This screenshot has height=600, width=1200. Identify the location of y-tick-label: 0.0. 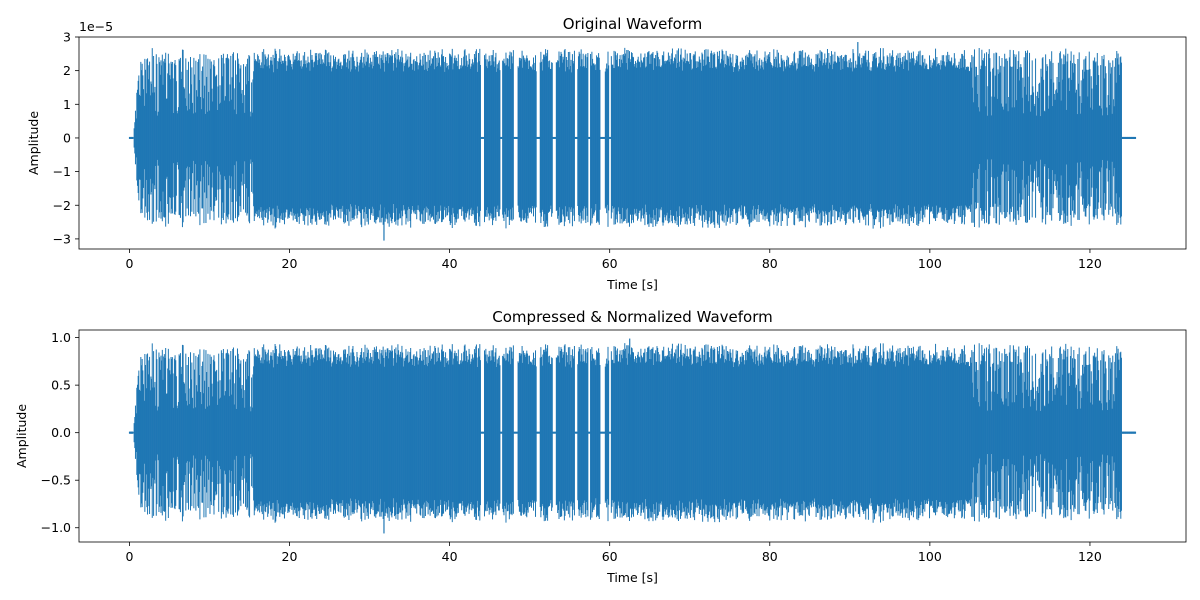
(61, 432).